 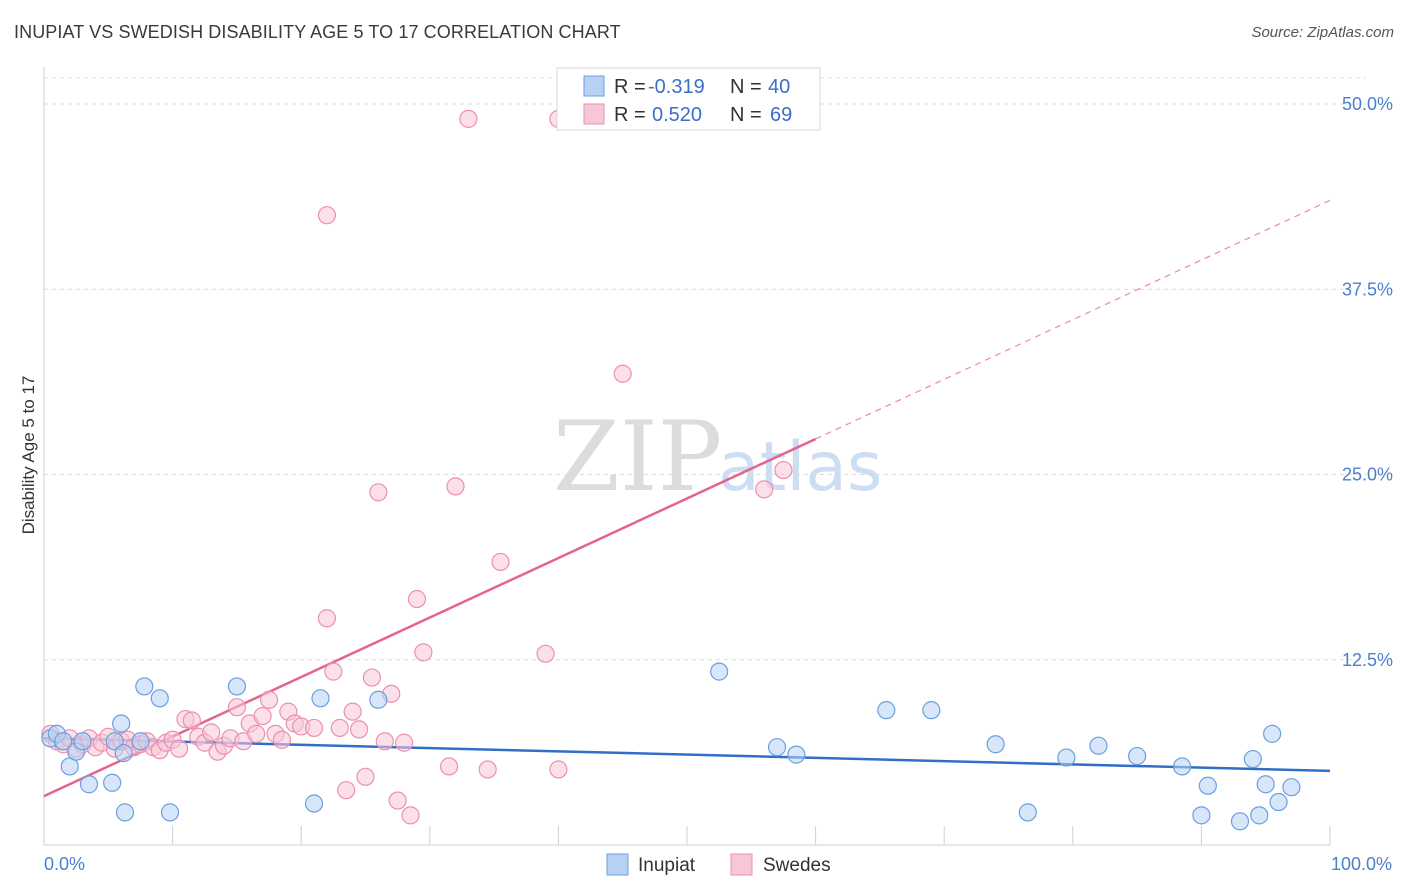 What do you see at coordinates (687, 755) in the screenshot?
I see `trend-line-inupiat` at bounding box center [687, 755].